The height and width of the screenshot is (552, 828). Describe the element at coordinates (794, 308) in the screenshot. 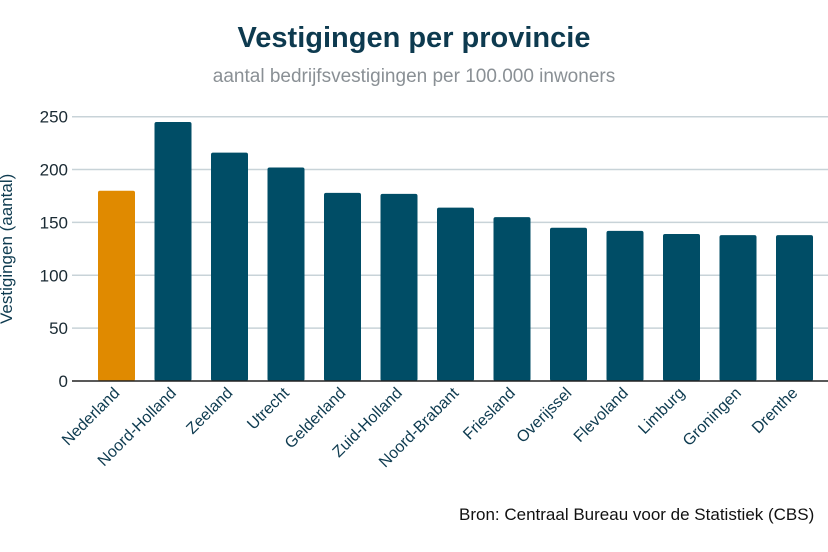

I see `bar-drenthe` at that location.